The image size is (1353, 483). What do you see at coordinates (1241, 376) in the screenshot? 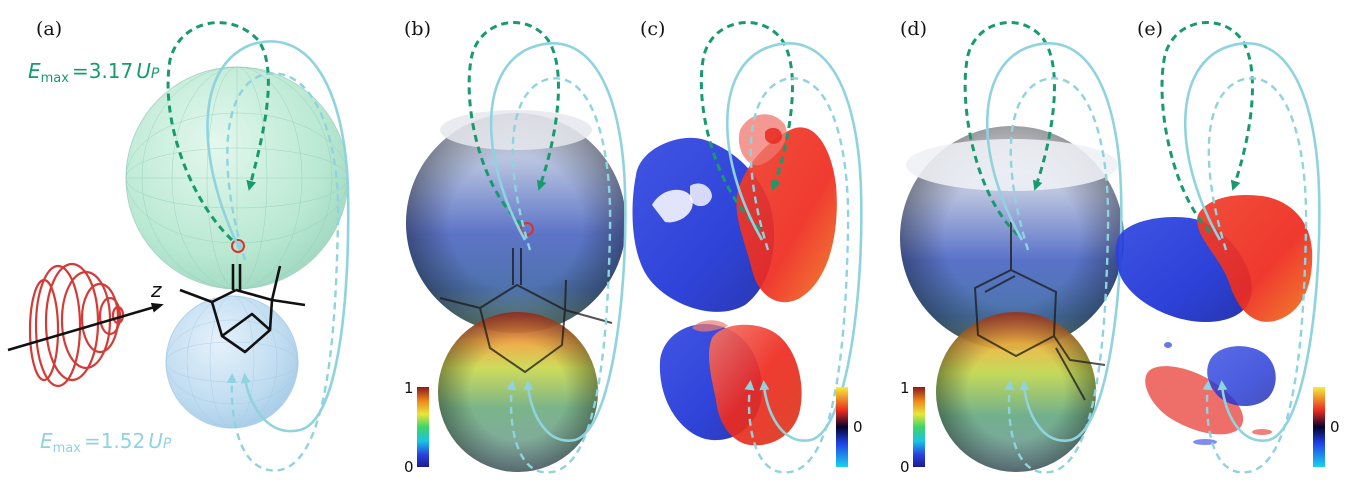
I see `blue-lobe-lower-e` at bounding box center [1241, 376].